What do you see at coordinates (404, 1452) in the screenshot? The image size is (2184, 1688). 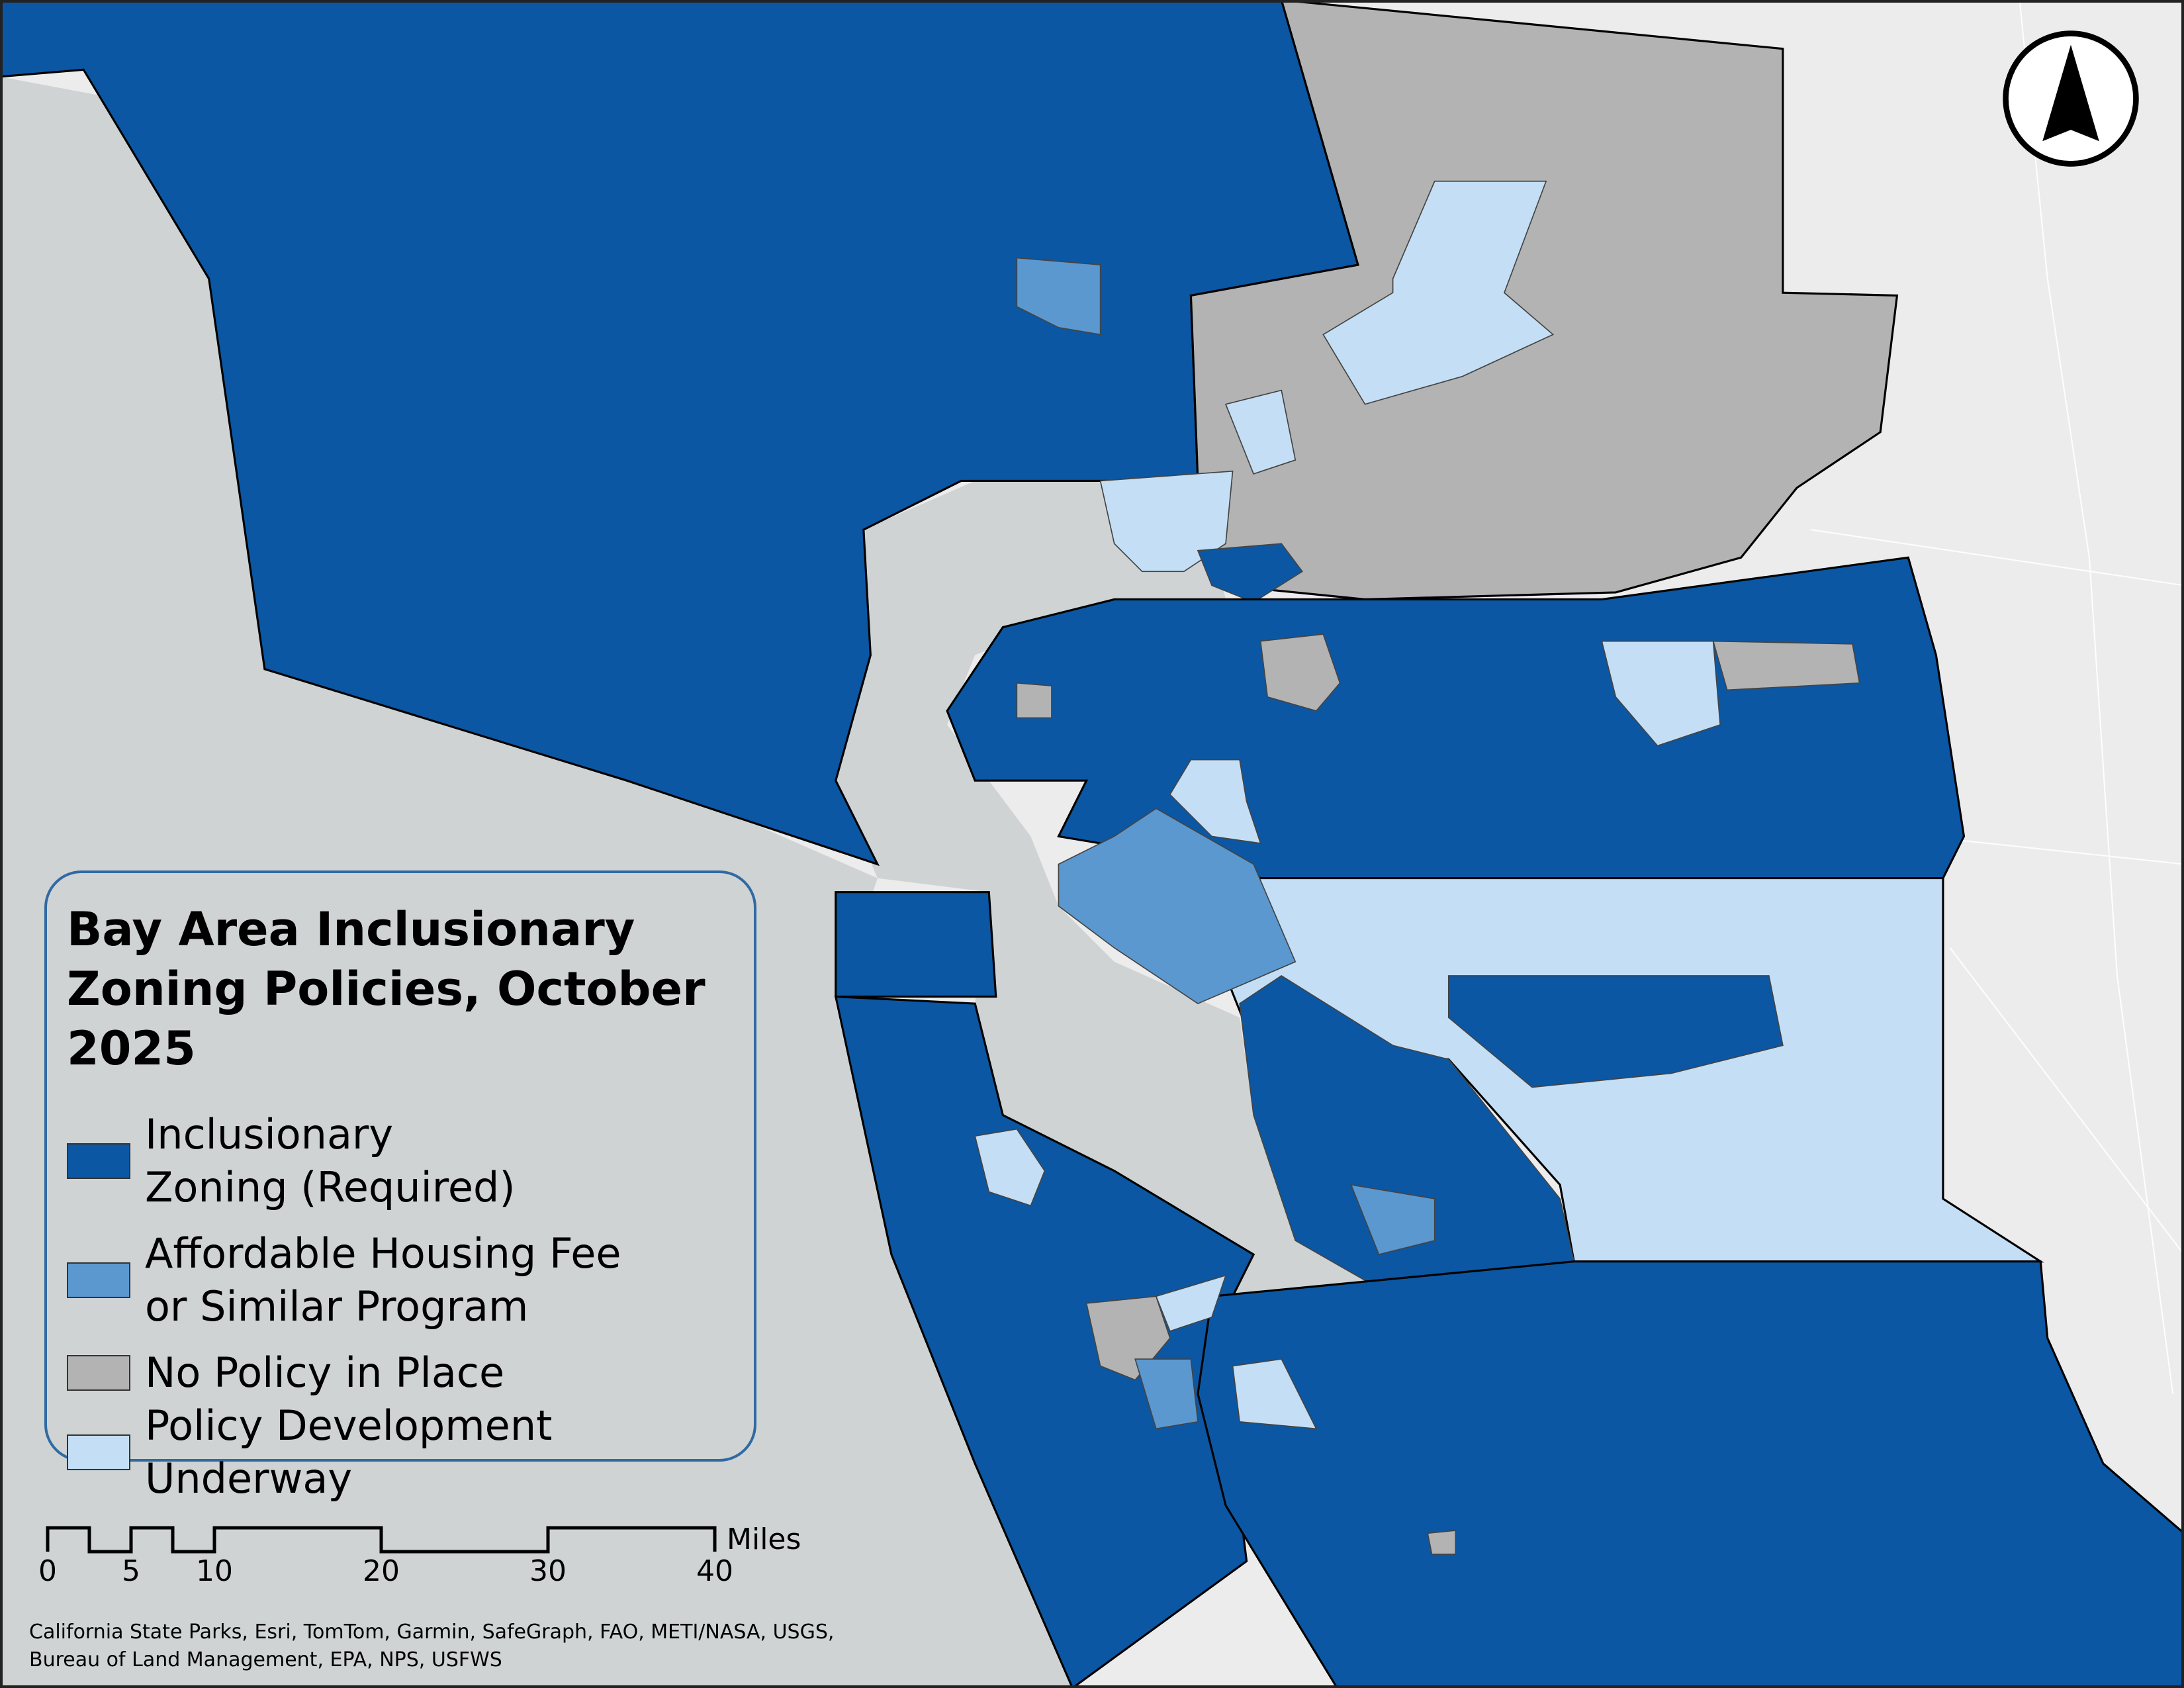 I see `legend-item-policy-development: Policy Development Underway` at bounding box center [404, 1452].